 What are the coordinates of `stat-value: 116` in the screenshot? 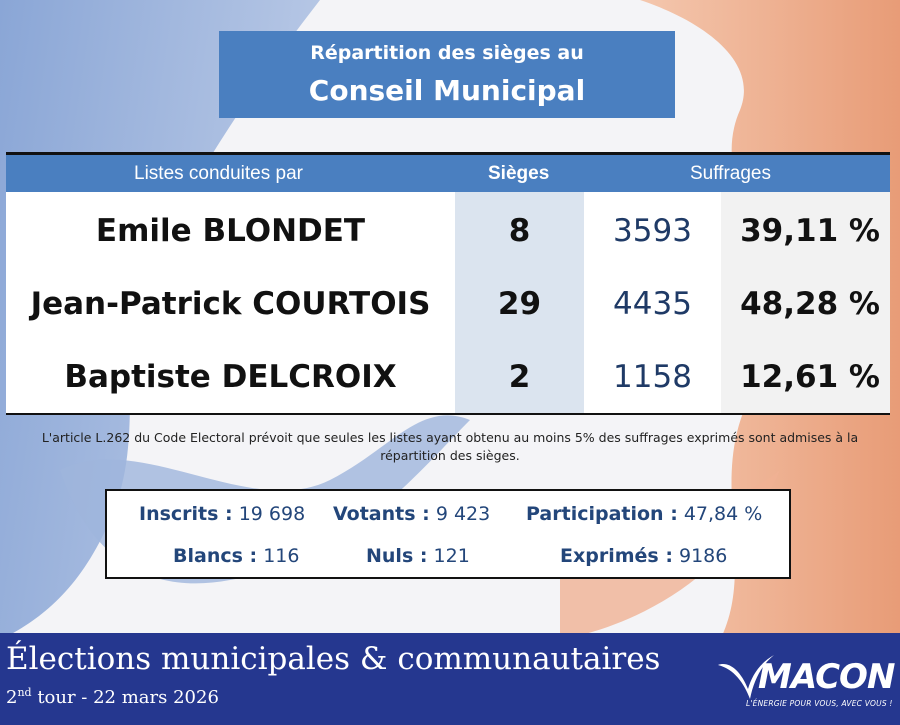 It's located at (281, 556).